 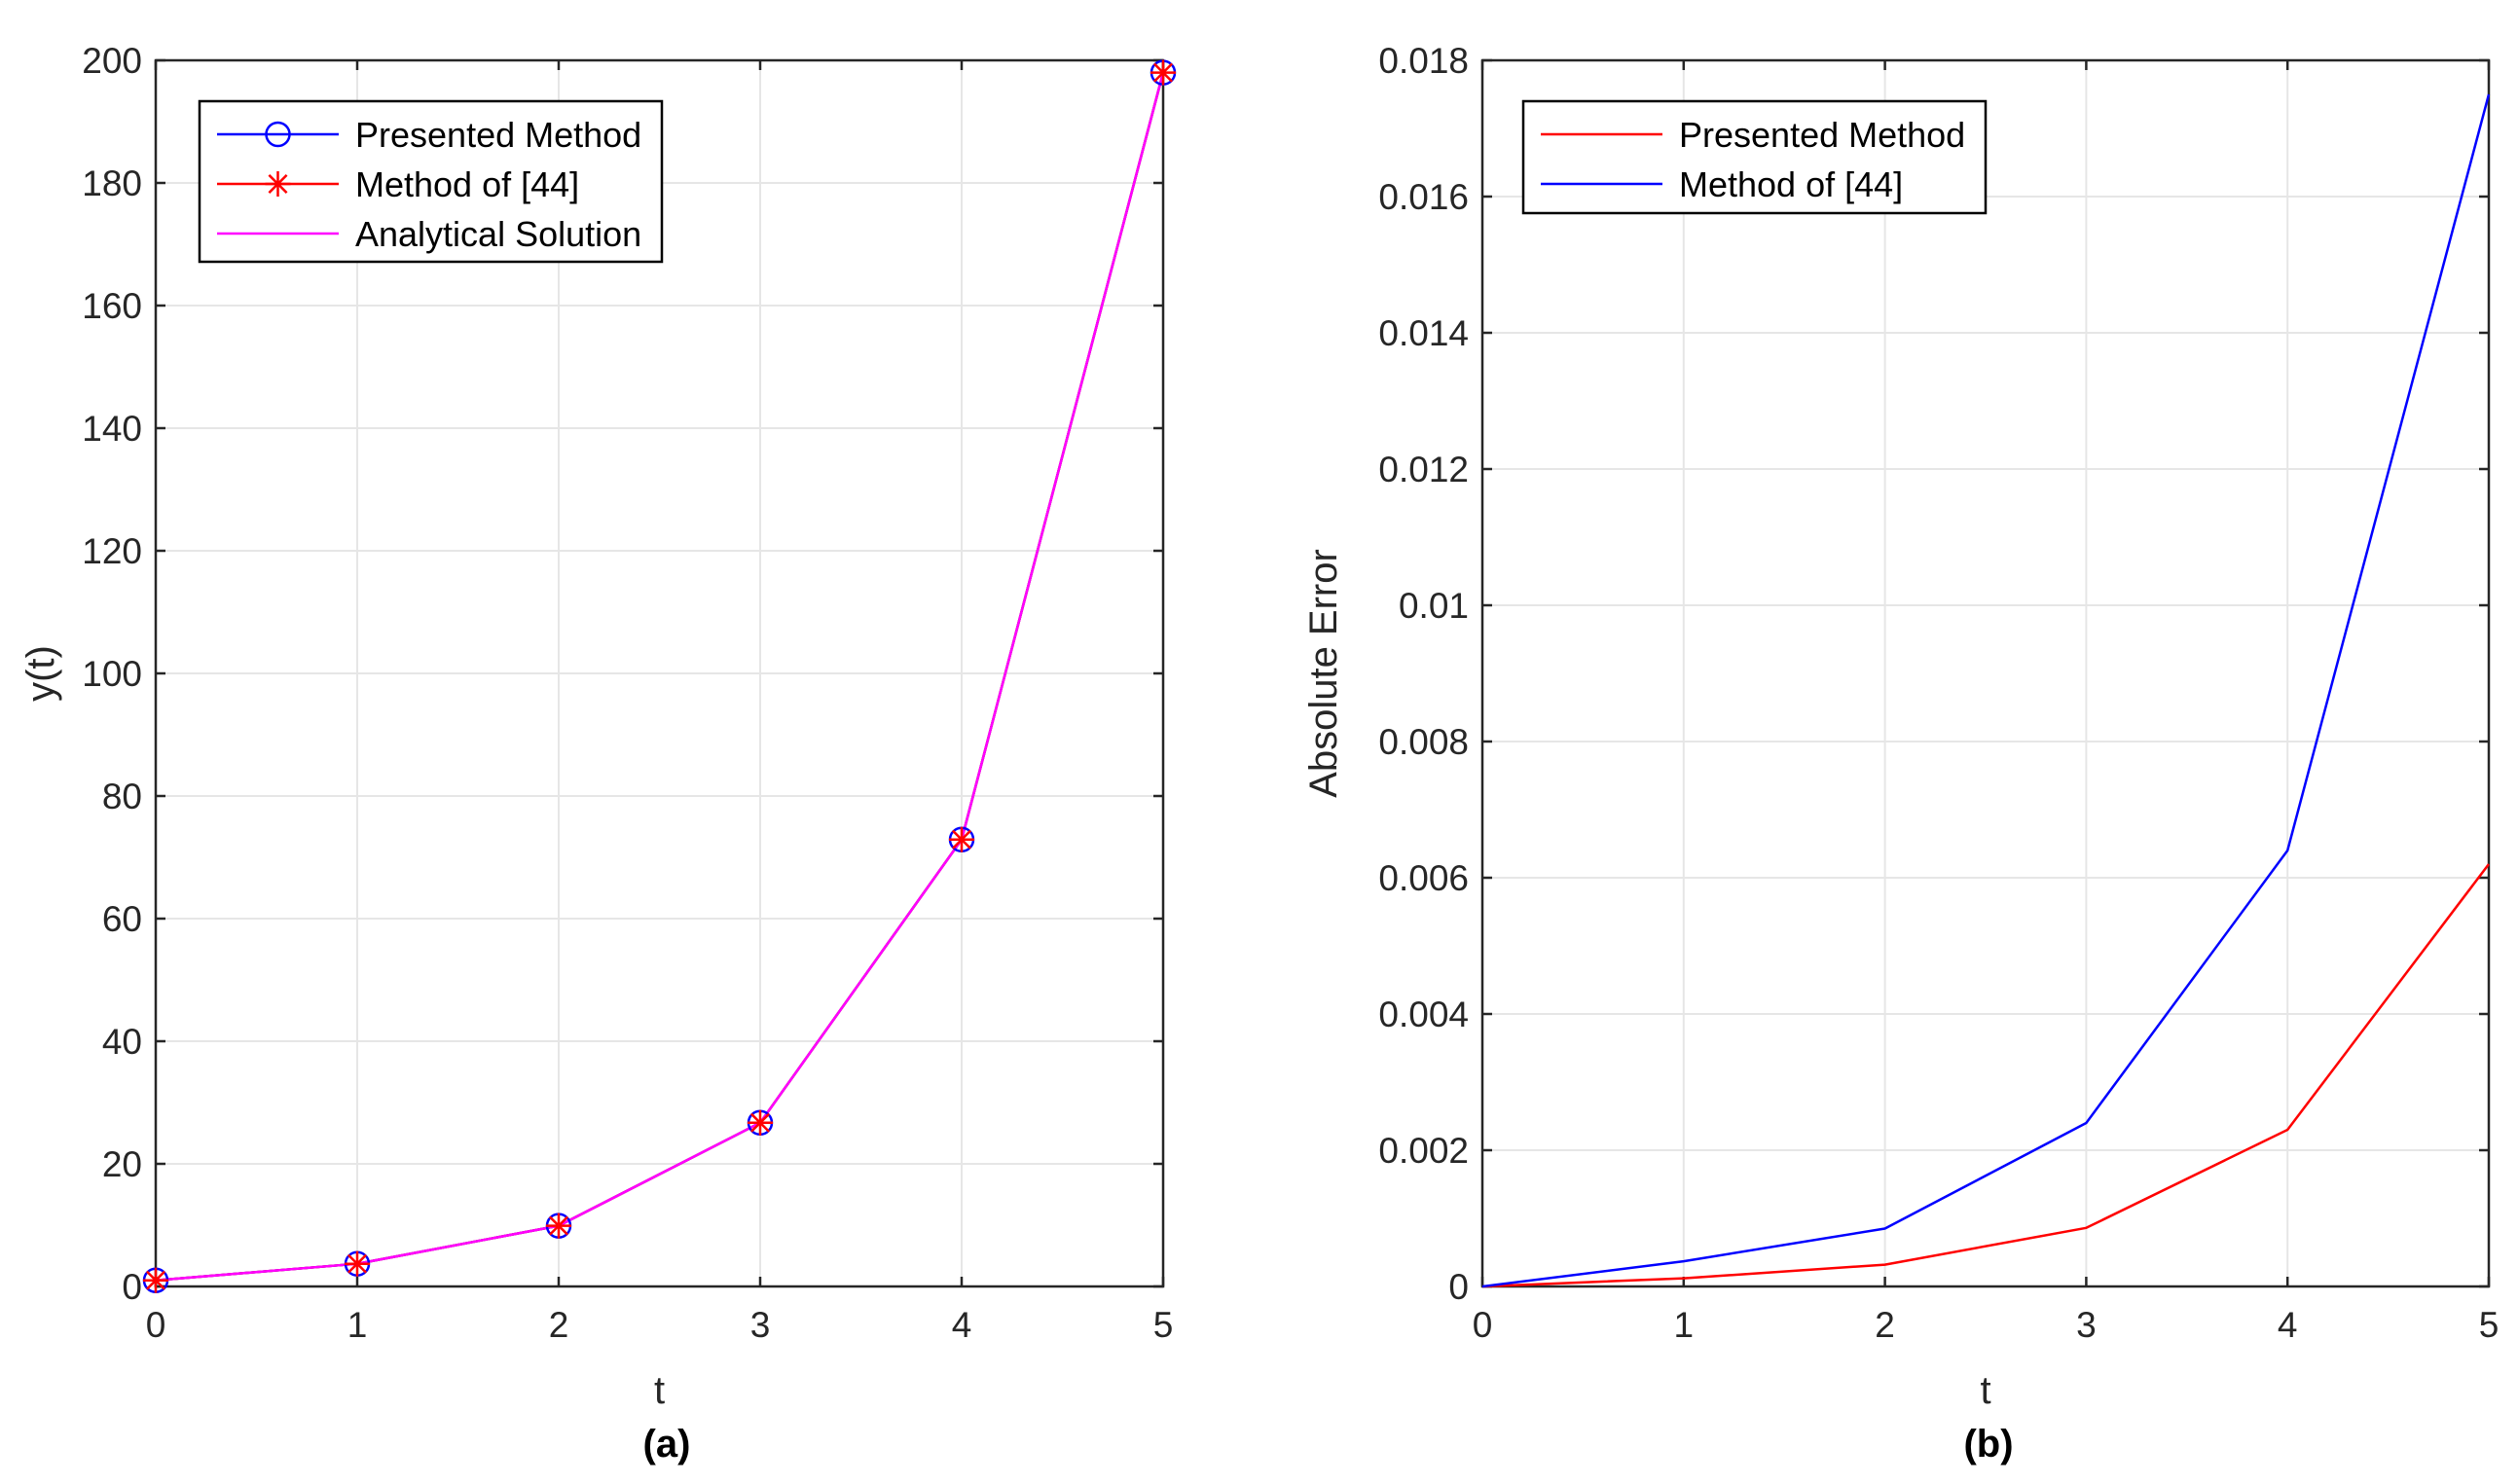 What do you see at coordinates (1423, 470) in the screenshot?
I see `y-tick-label: 0.012` at bounding box center [1423, 470].